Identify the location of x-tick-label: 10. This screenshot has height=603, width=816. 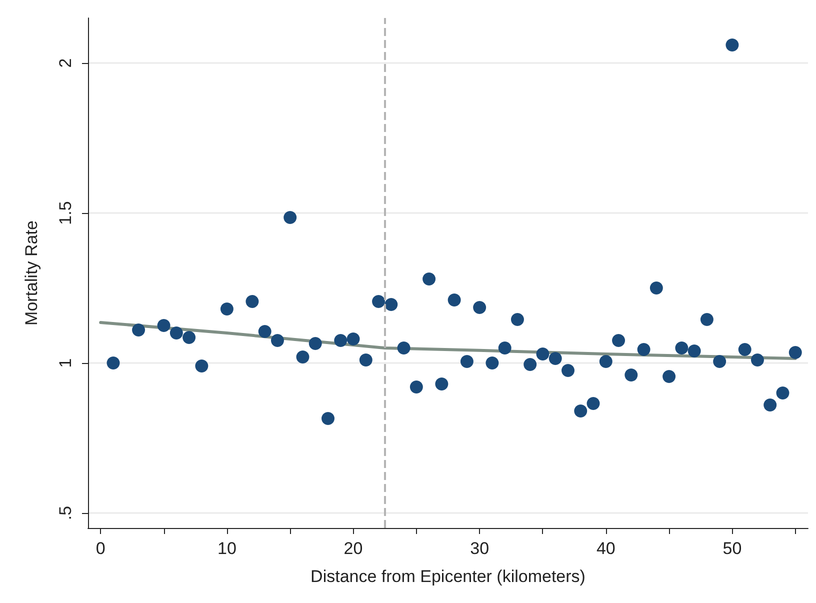
(226, 548).